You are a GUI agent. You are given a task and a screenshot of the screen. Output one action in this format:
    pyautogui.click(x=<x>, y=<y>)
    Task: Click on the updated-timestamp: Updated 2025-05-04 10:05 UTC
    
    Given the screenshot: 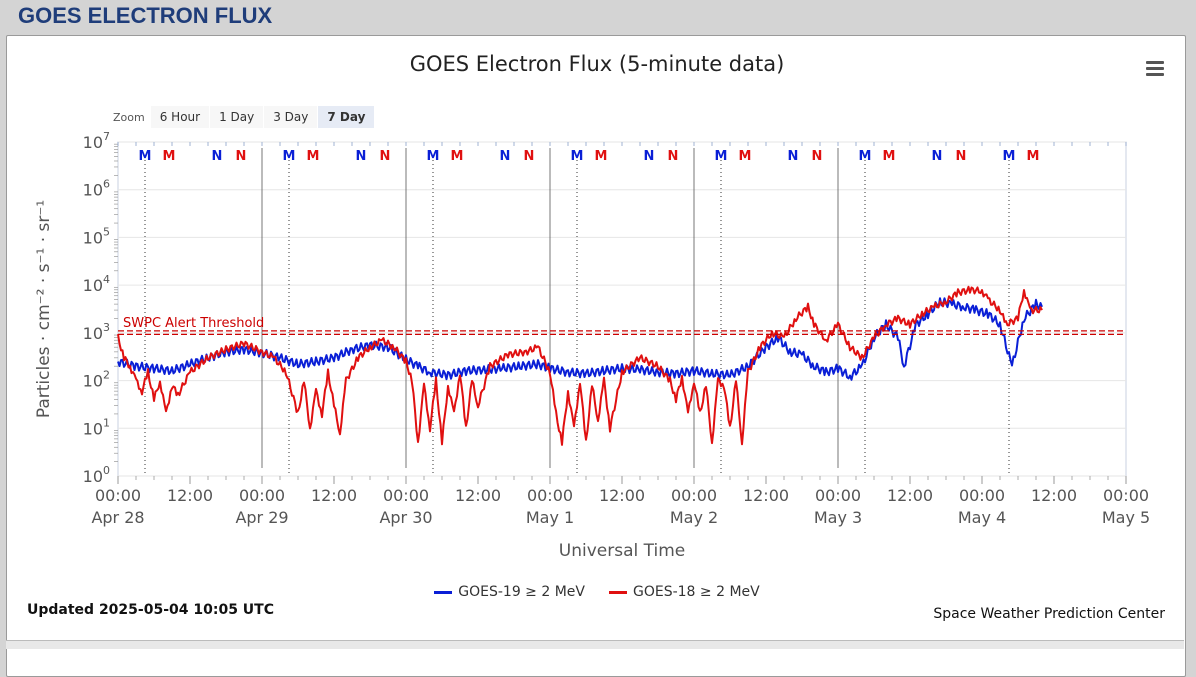 What is the action you would take?
    pyautogui.click(x=150, y=610)
    